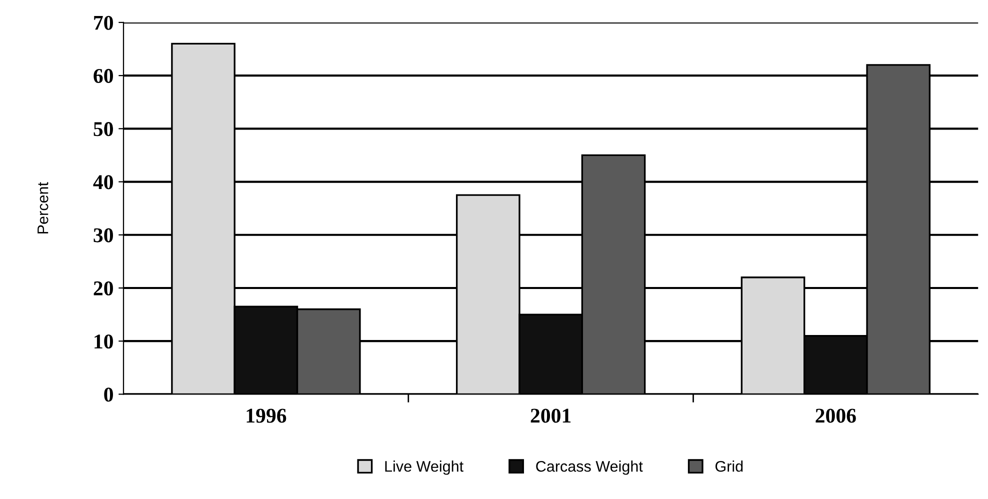  What do you see at coordinates (103, 341) in the screenshot?
I see `y-tick-label: 10` at bounding box center [103, 341].